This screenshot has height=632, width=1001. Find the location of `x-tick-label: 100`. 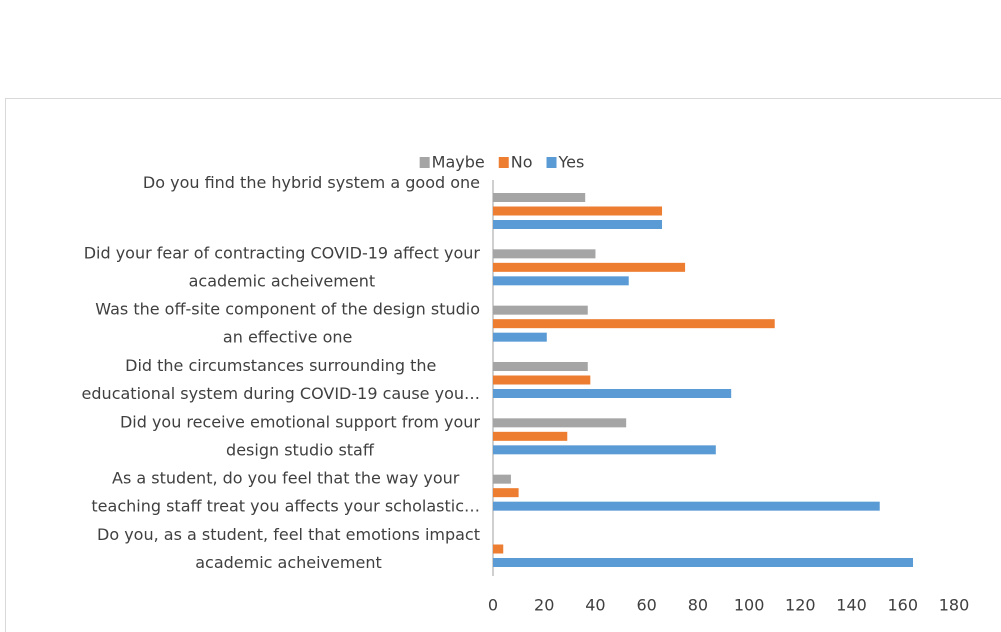

x-tick-label: 100 is located at coordinates (749, 605).